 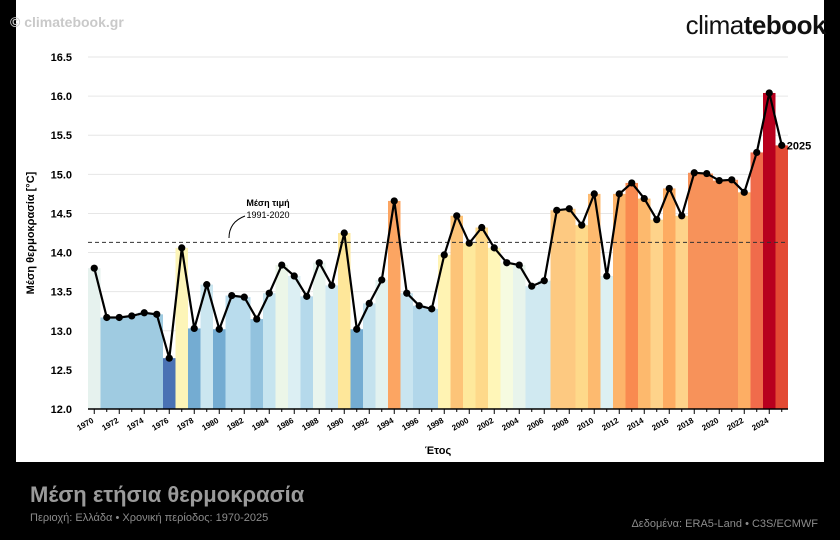 What do you see at coordinates (607, 276) in the screenshot?
I see `point-2011` at bounding box center [607, 276].